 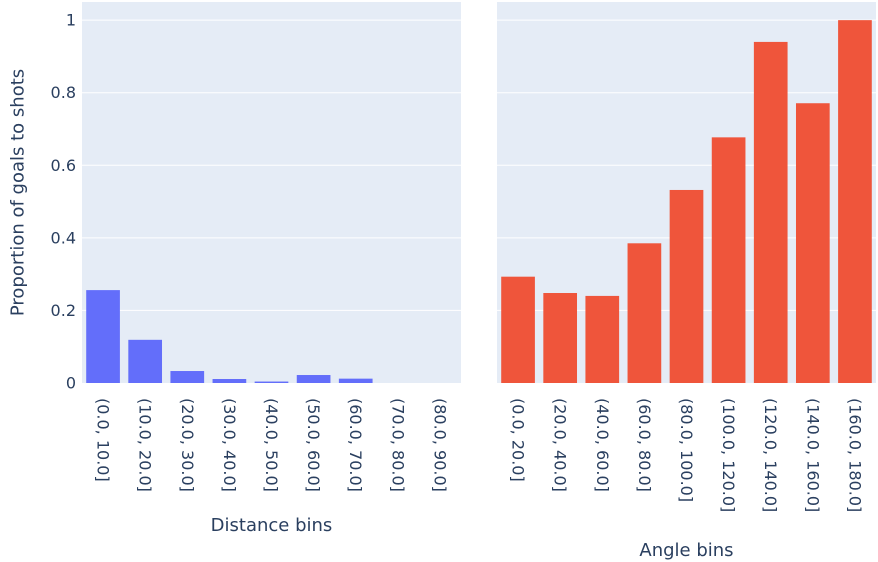 What do you see at coordinates (71, 383) in the screenshot?
I see `y-tick-label: 0` at bounding box center [71, 383].